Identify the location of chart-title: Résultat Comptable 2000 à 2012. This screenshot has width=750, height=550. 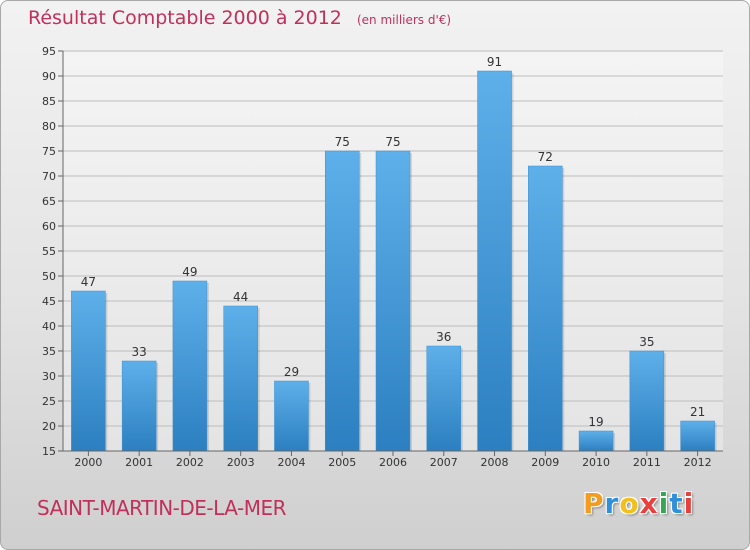
(185, 18).